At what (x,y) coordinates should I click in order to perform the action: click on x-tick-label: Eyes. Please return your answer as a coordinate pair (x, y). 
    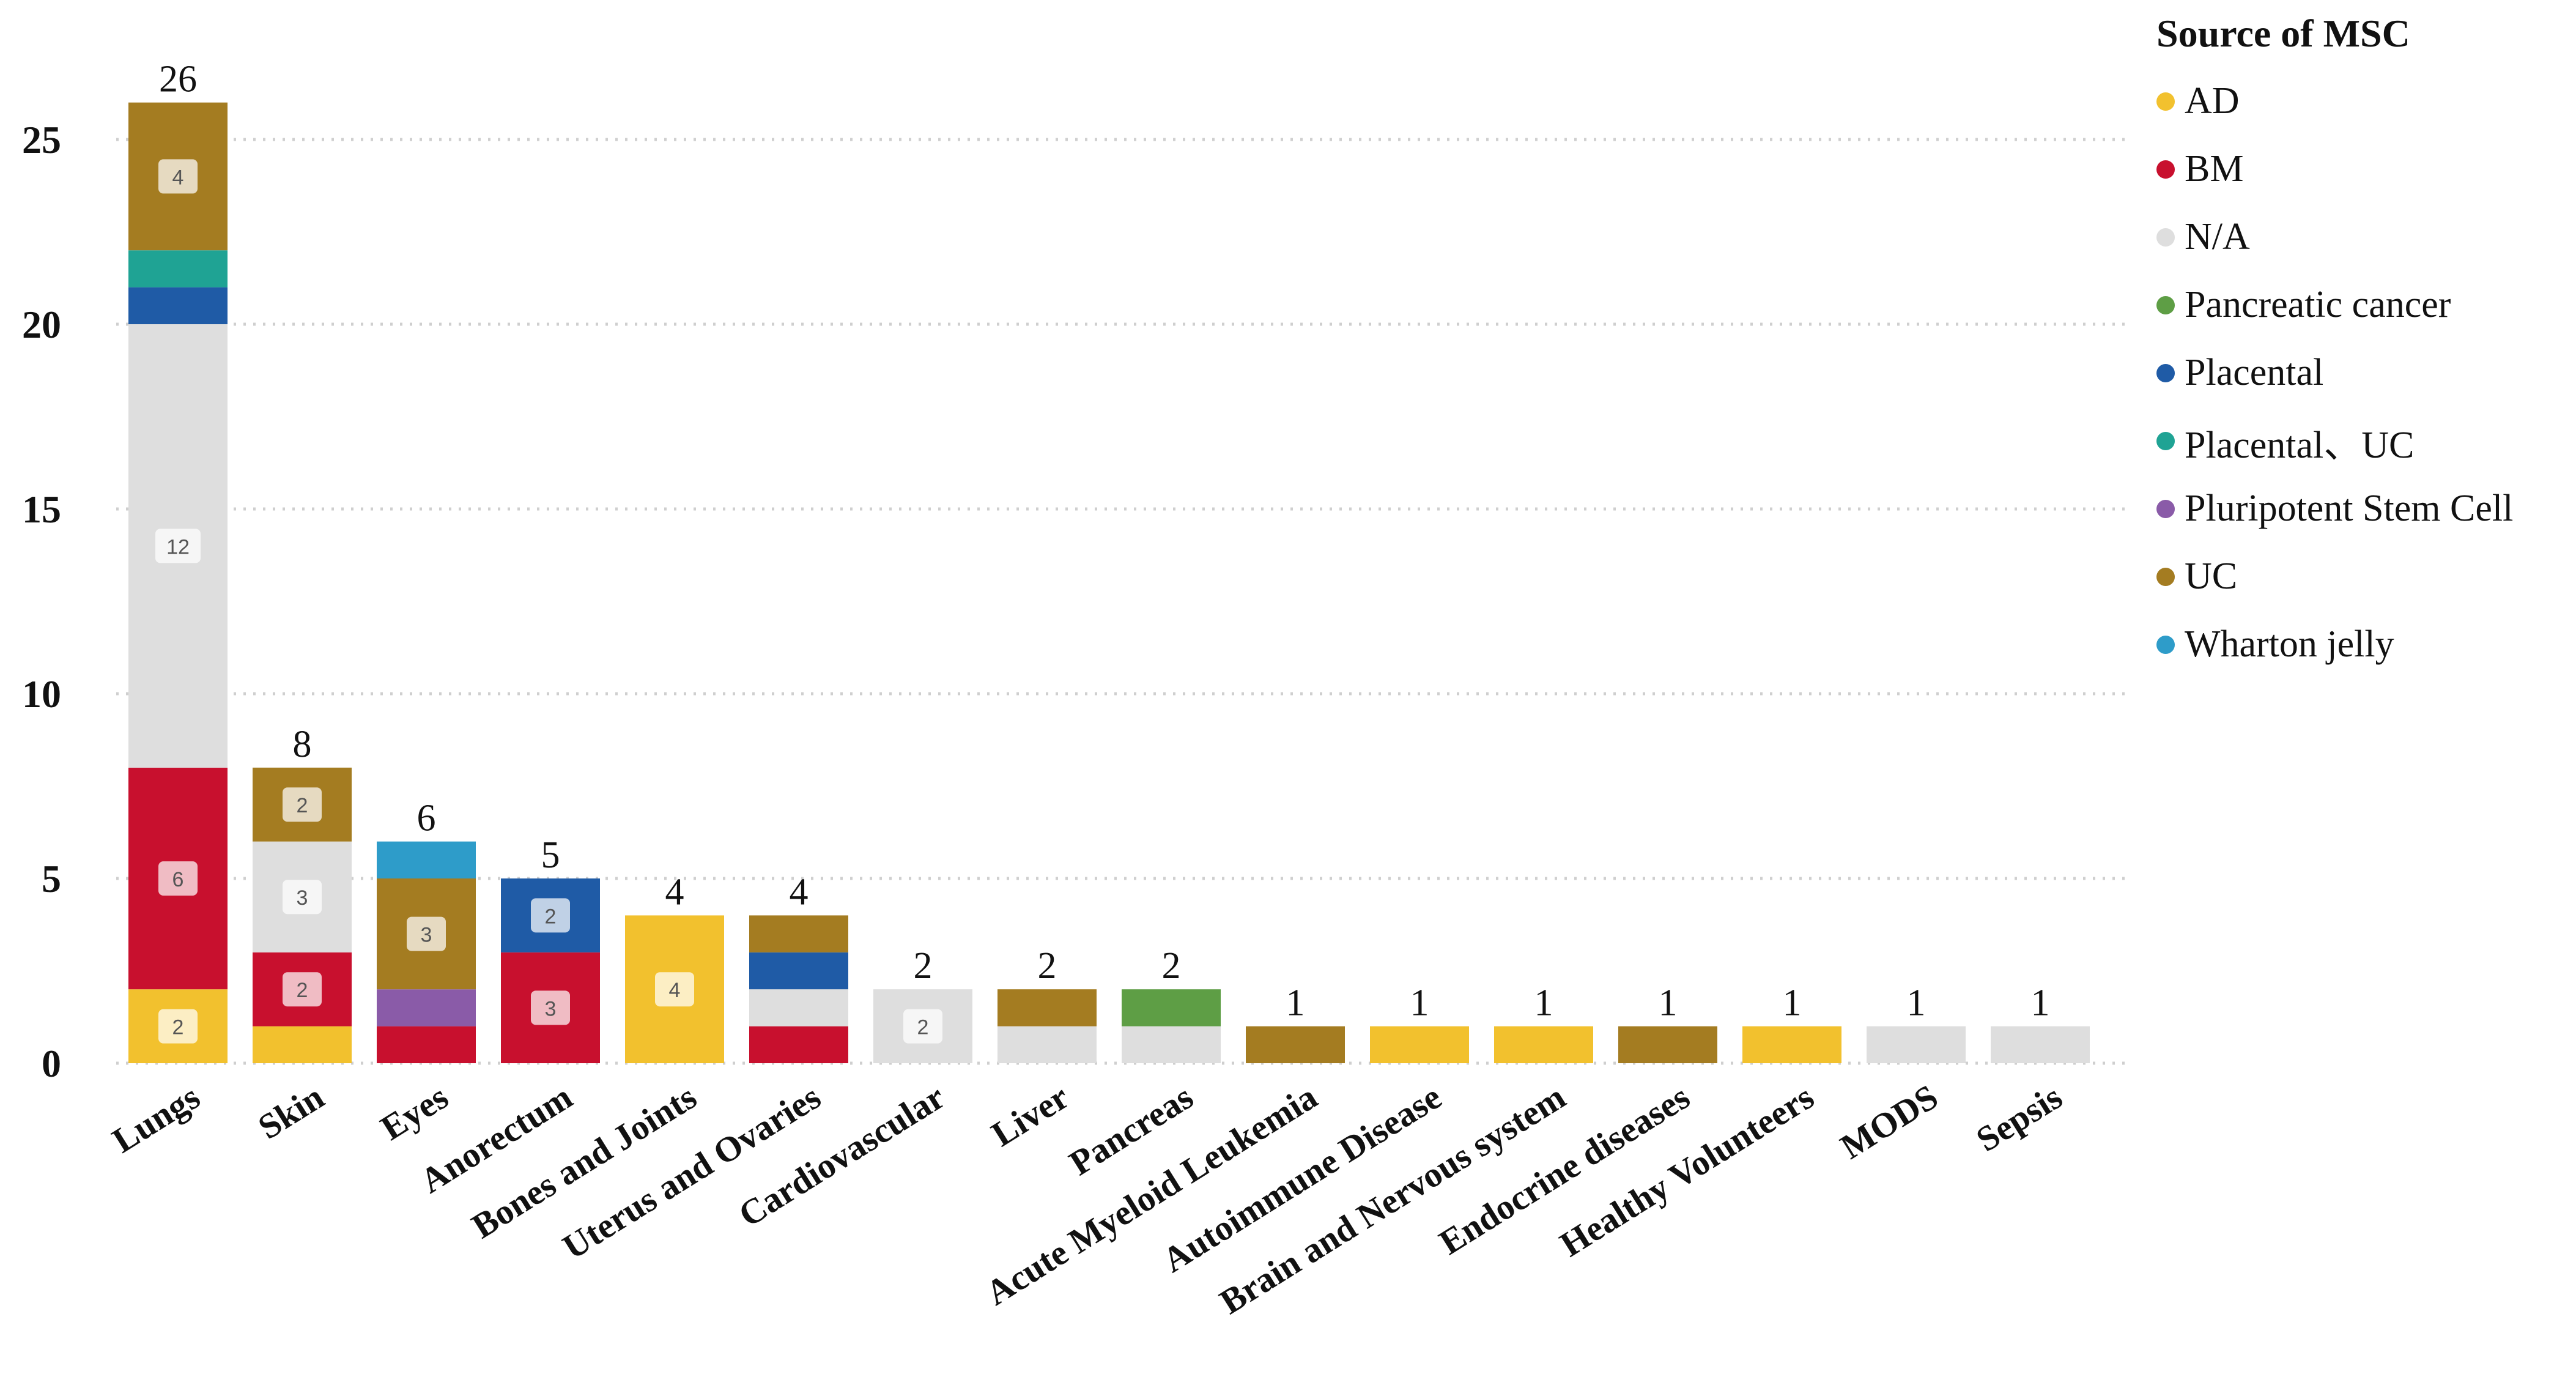
    Looking at the image, I should click on (414, 1112).